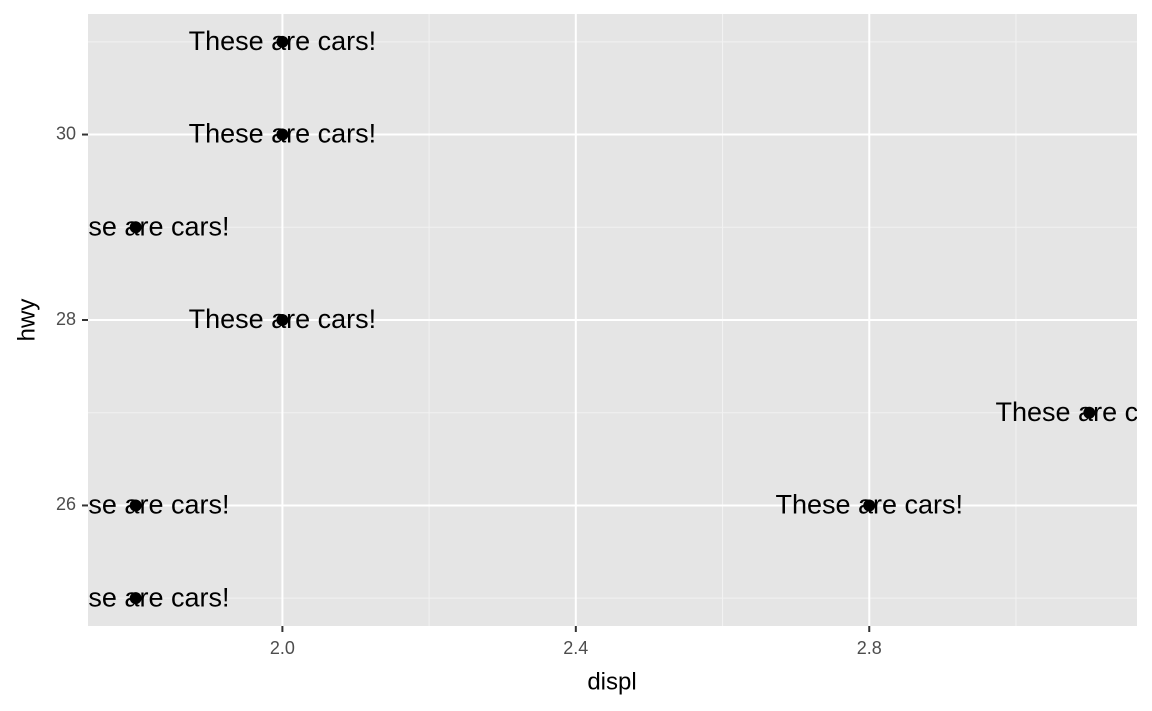  I want to click on y-tick-label: 26, so click(66, 504).